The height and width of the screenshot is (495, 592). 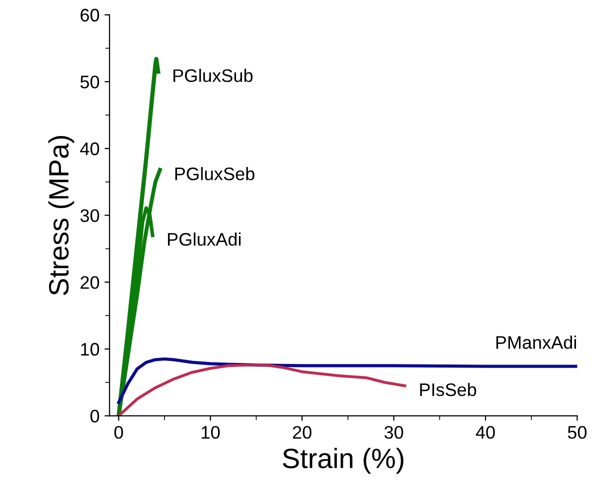 What do you see at coordinates (95, 416) in the screenshot?
I see `y-tick-label: 0` at bounding box center [95, 416].